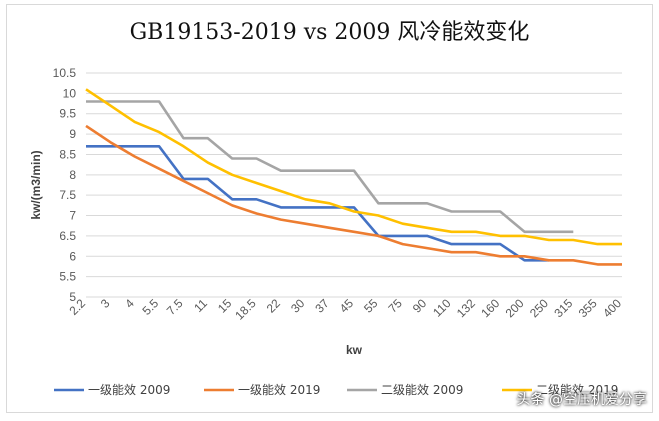  Describe the element at coordinates (515, 308) in the screenshot. I see `x-tick-label: 200` at that location.